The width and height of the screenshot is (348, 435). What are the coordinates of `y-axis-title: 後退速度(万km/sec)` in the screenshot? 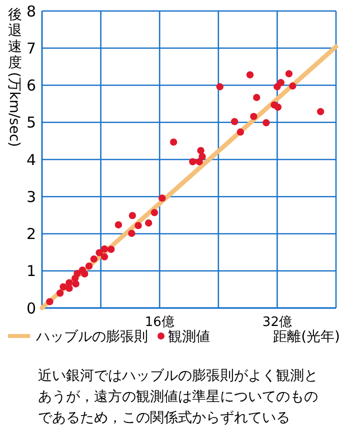 It's located at (14, 77).